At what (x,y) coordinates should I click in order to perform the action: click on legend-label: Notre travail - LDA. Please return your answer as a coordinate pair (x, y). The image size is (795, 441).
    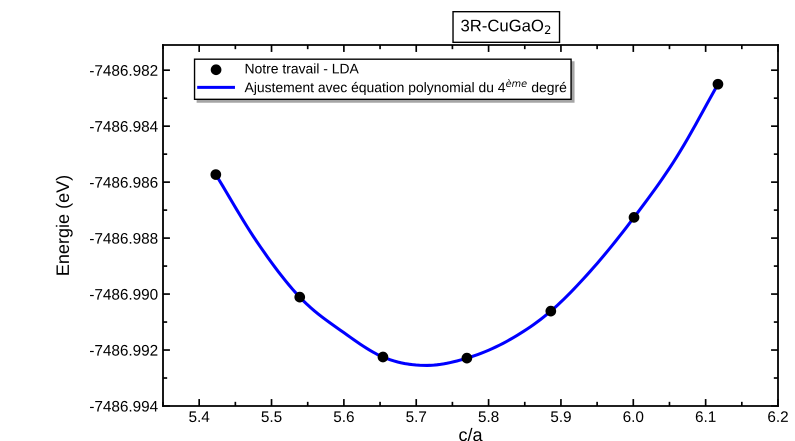
    Looking at the image, I should click on (302, 68).